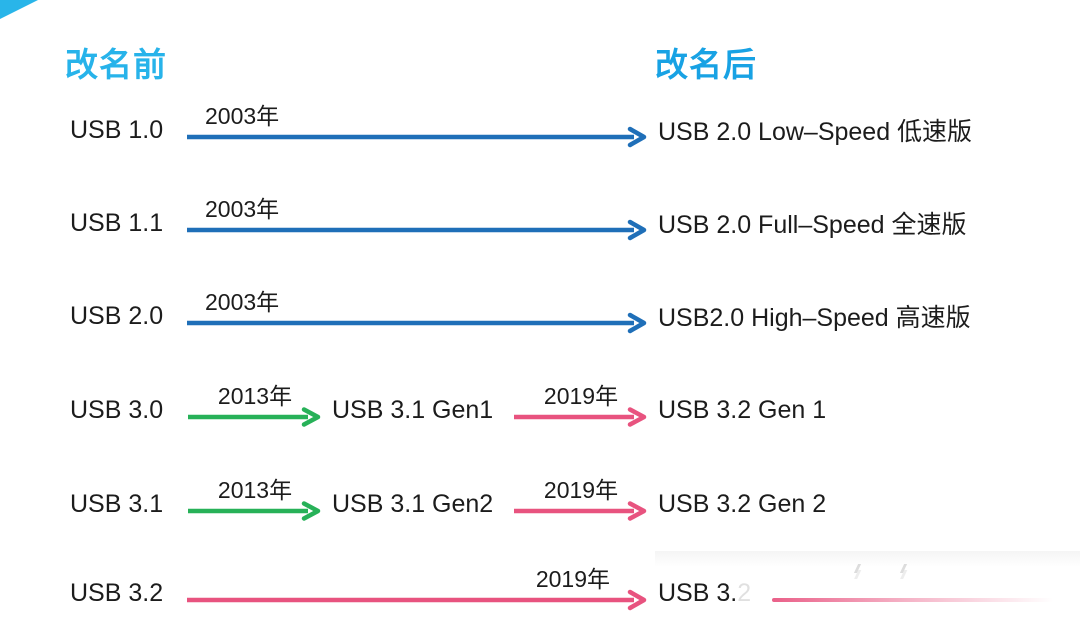  What do you see at coordinates (918, 600) in the screenshot?
I see `faded-arrow-line` at bounding box center [918, 600].